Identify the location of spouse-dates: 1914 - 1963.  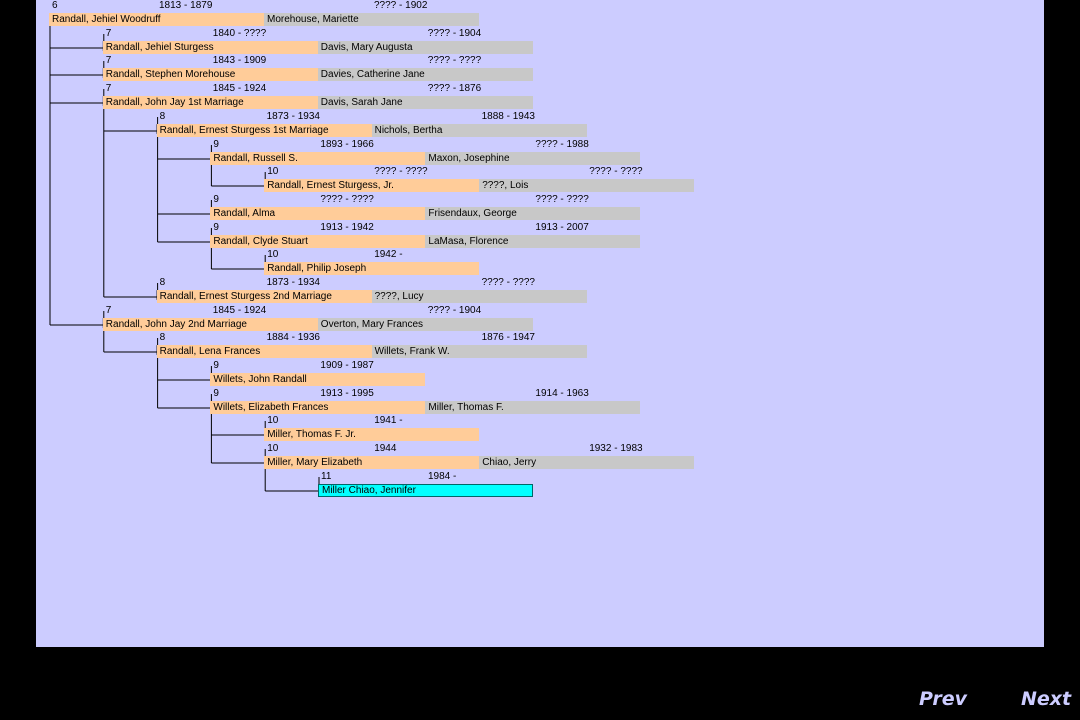
(562, 393).